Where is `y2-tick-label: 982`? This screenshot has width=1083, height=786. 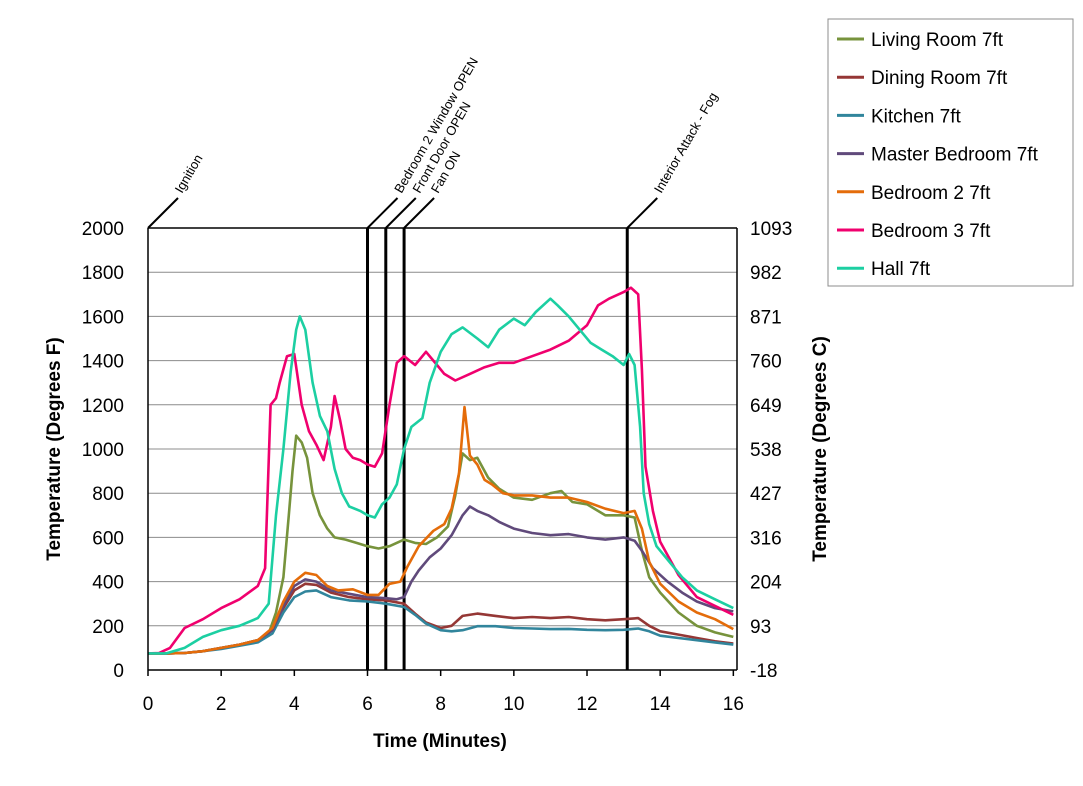
y2-tick-label: 982 is located at coordinates (766, 273).